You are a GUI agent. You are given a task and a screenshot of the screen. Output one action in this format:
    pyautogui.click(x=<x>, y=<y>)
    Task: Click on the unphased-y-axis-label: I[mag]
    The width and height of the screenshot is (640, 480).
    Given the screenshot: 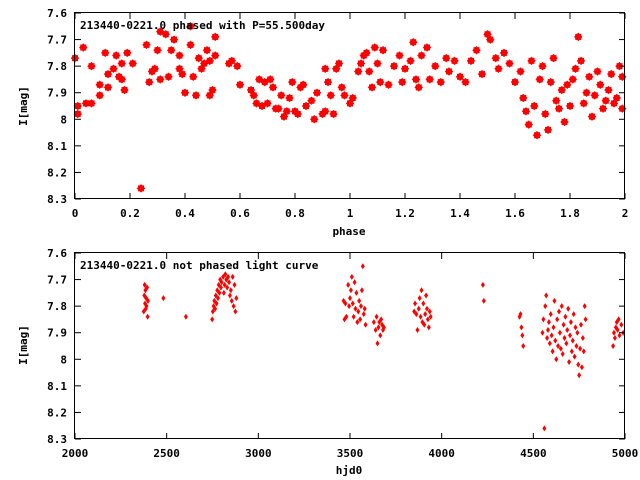 What is the action you would take?
    pyautogui.click(x=23, y=345)
    